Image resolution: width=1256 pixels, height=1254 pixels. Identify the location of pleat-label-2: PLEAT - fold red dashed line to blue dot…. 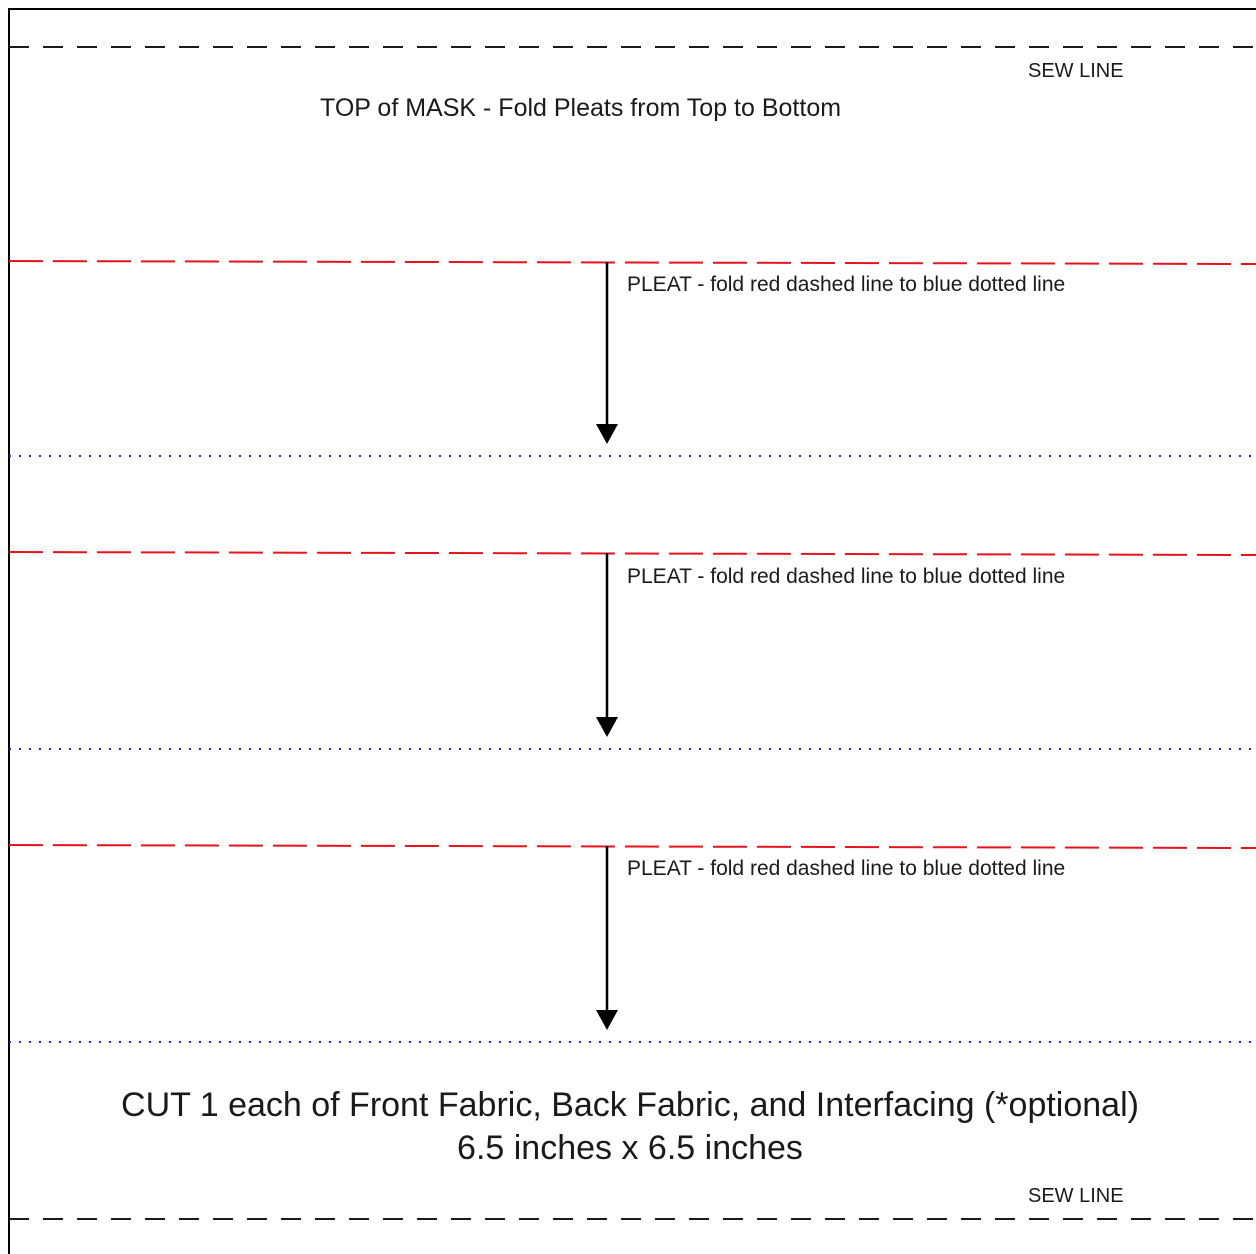
(846, 576).